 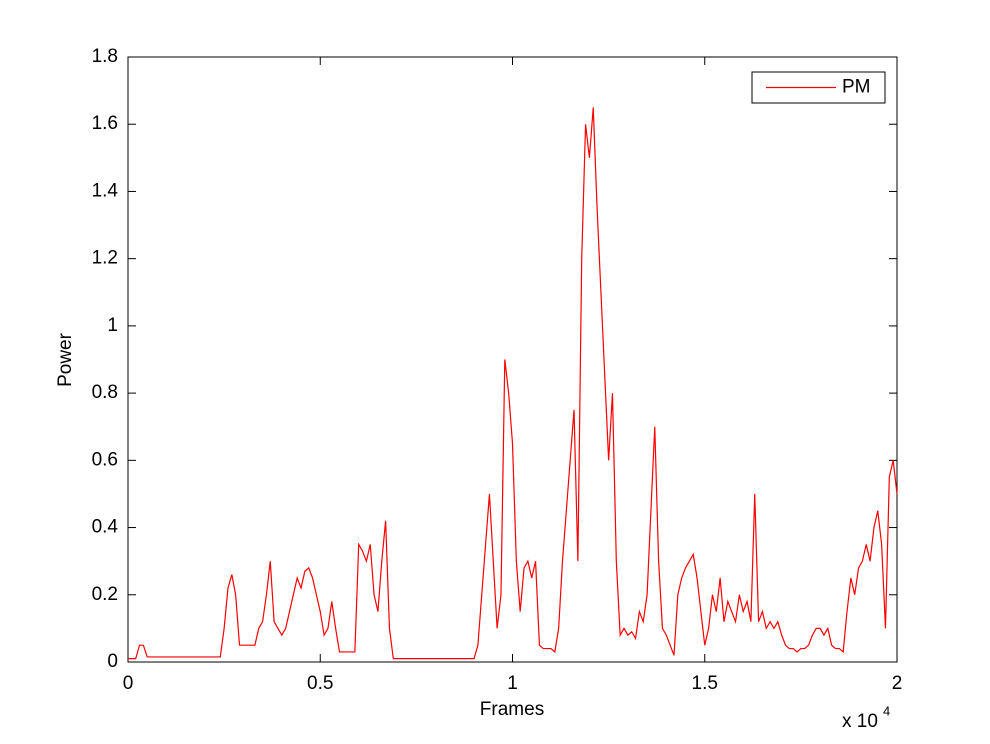 I want to click on y-tick-label: 1.8, so click(x=105, y=56).